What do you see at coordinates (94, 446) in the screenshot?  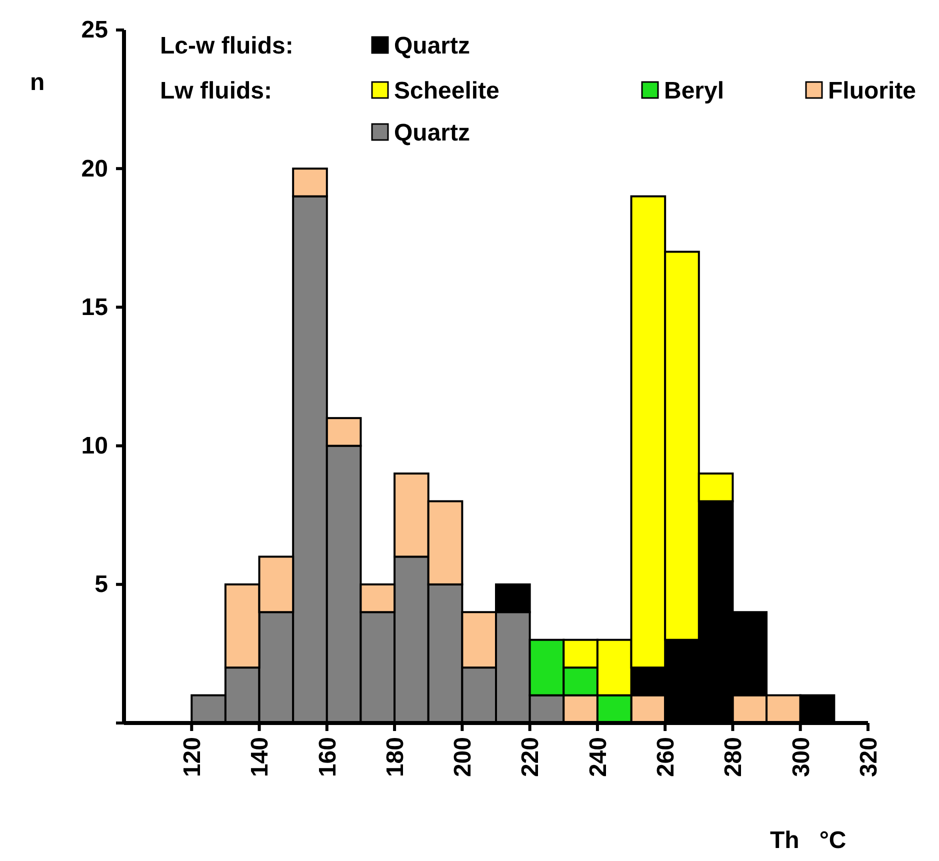 I see `y-tick-label: 10` at bounding box center [94, 446].